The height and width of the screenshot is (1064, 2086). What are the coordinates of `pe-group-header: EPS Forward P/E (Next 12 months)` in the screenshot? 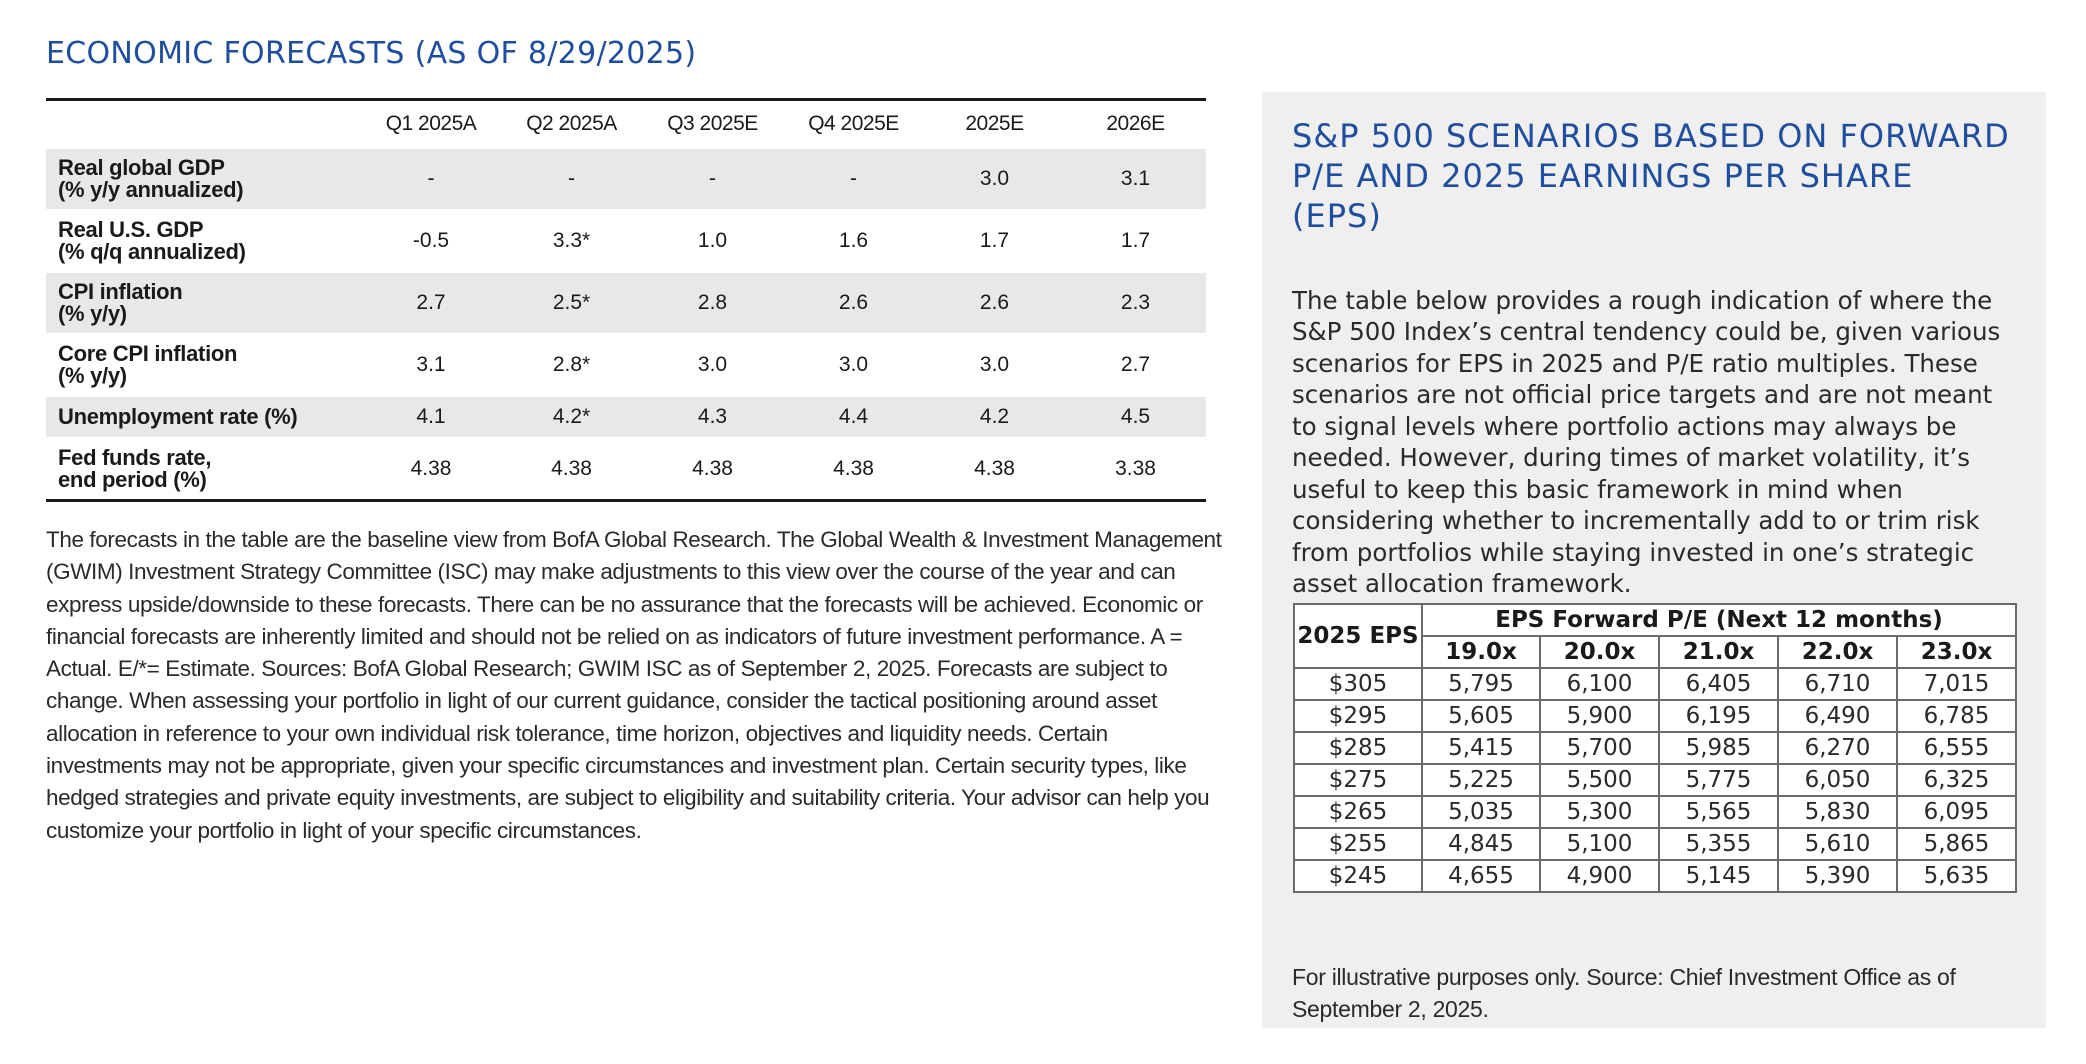 It's located at (1719, 620).